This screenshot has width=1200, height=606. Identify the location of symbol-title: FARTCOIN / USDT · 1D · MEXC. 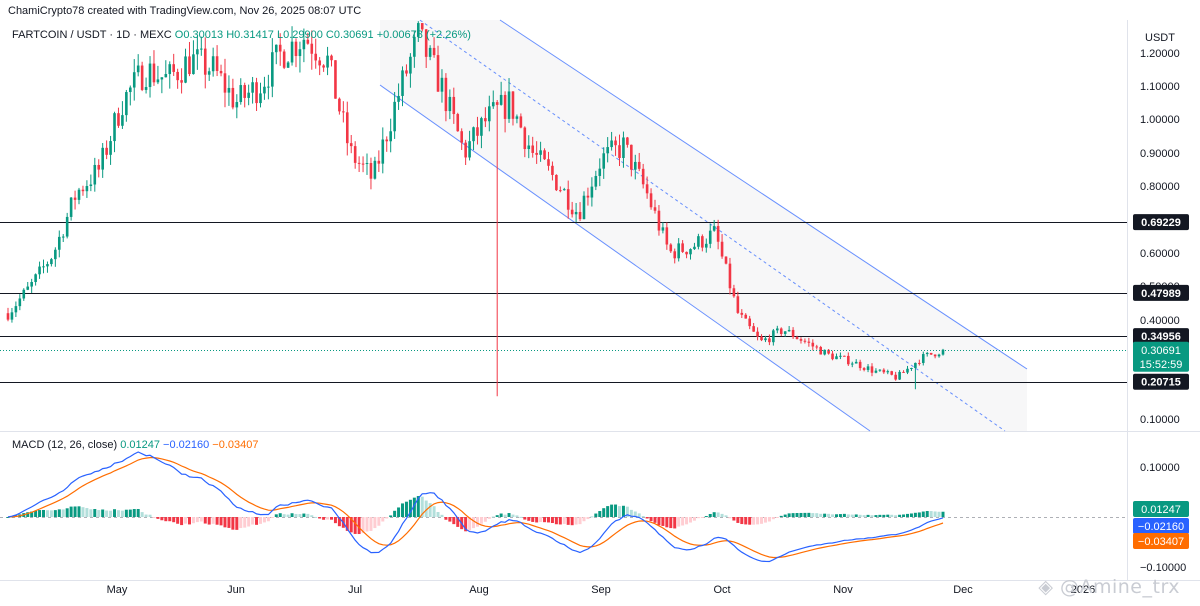
(92, 35).